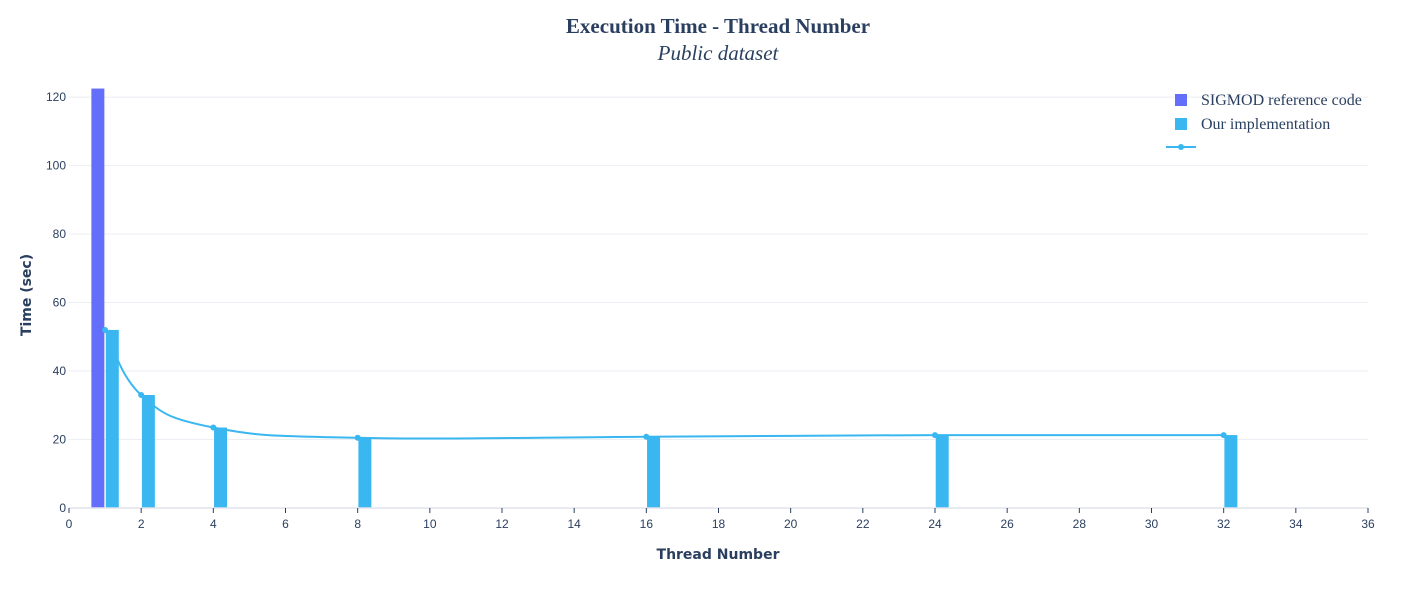 This screenshot has height=597, width=1423. Describe the element at coordinates (719, 524) in the screenshot. I see `x-tick-label: 18` at that location.